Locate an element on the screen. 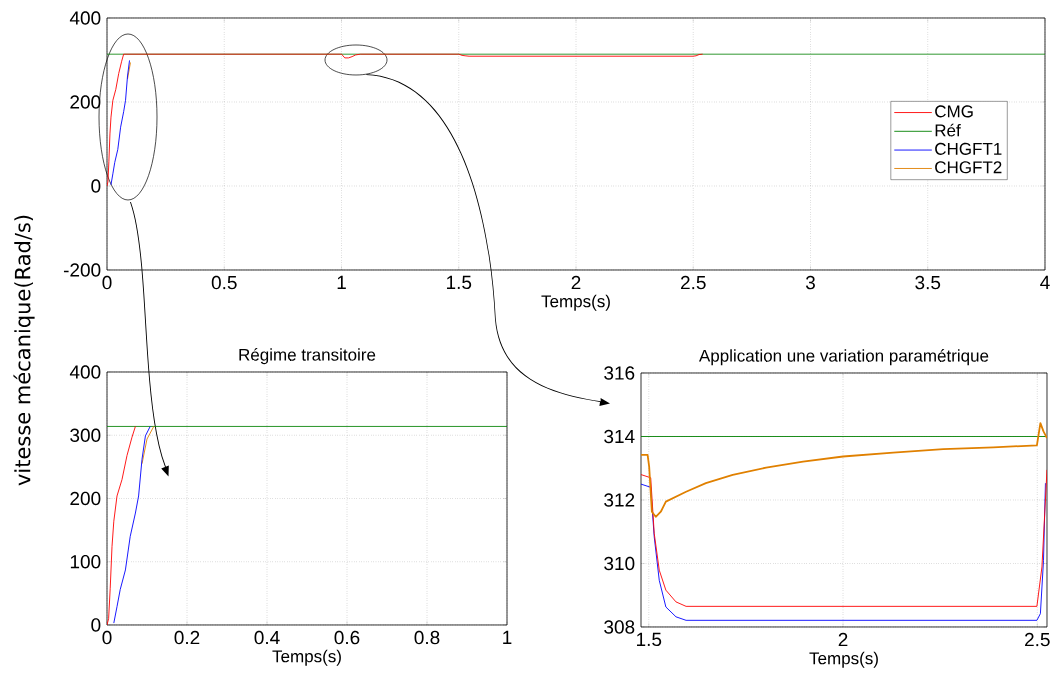 This screenshot has height=699, width=1058. y-tick-label: 310 is located at coordinates (619, 563).